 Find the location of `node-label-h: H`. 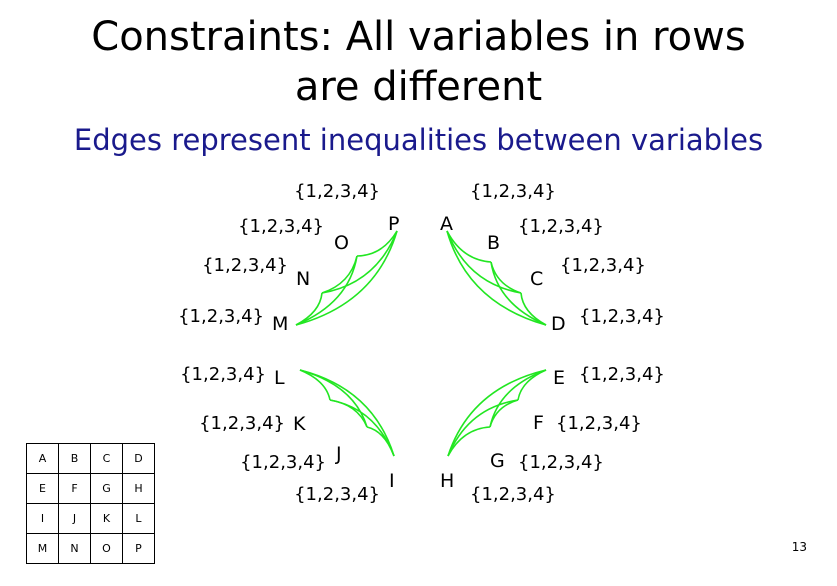

node-label-h: H is located at coordinates (447, 481).